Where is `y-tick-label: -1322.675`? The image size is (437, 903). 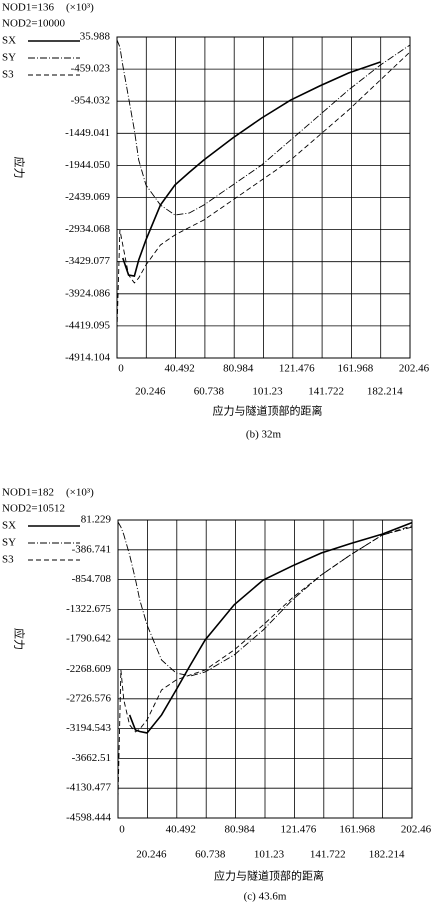 y-tick-label: -1322.675 is located at coordinates (88, 609).